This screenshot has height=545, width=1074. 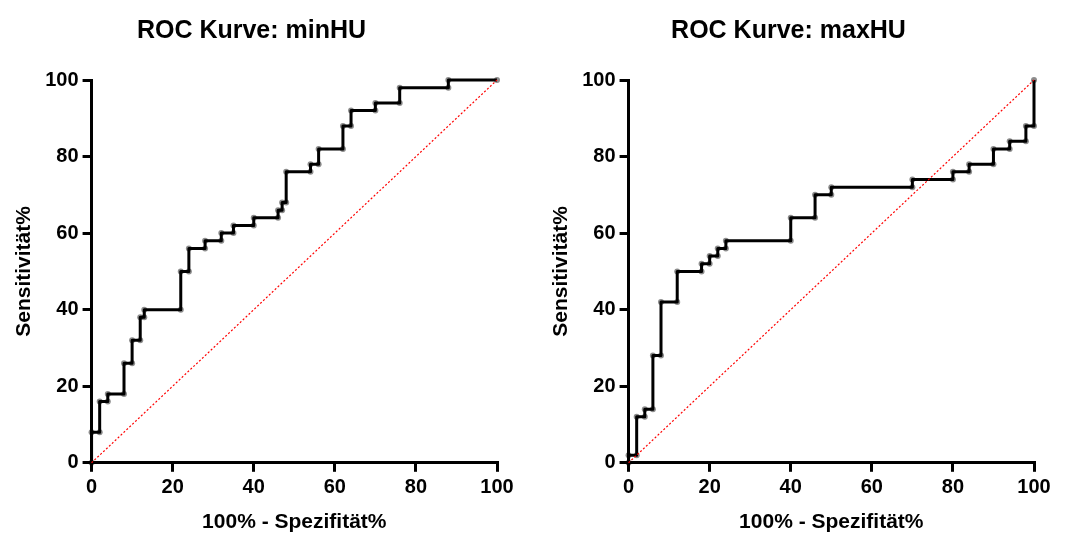 I want to click on chart-title: ROC Kurve: minHU, so click(x=251, y=28).